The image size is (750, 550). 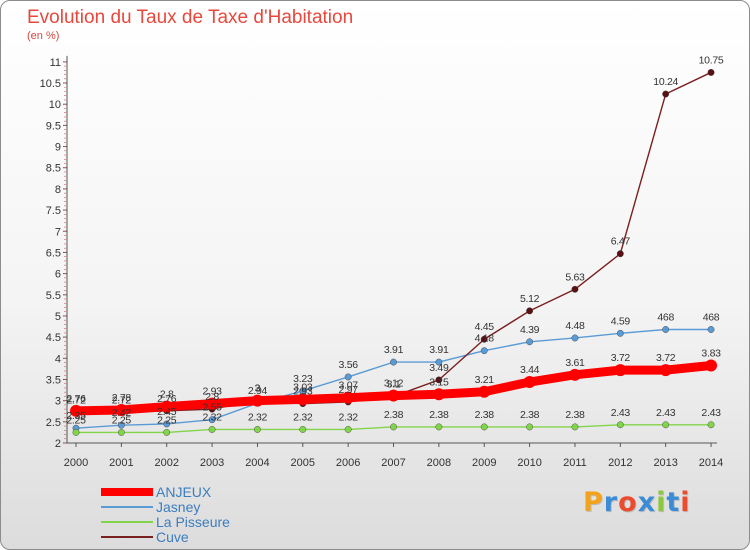 I want to click on data-label: 2.78, so click(x=122, y=398).